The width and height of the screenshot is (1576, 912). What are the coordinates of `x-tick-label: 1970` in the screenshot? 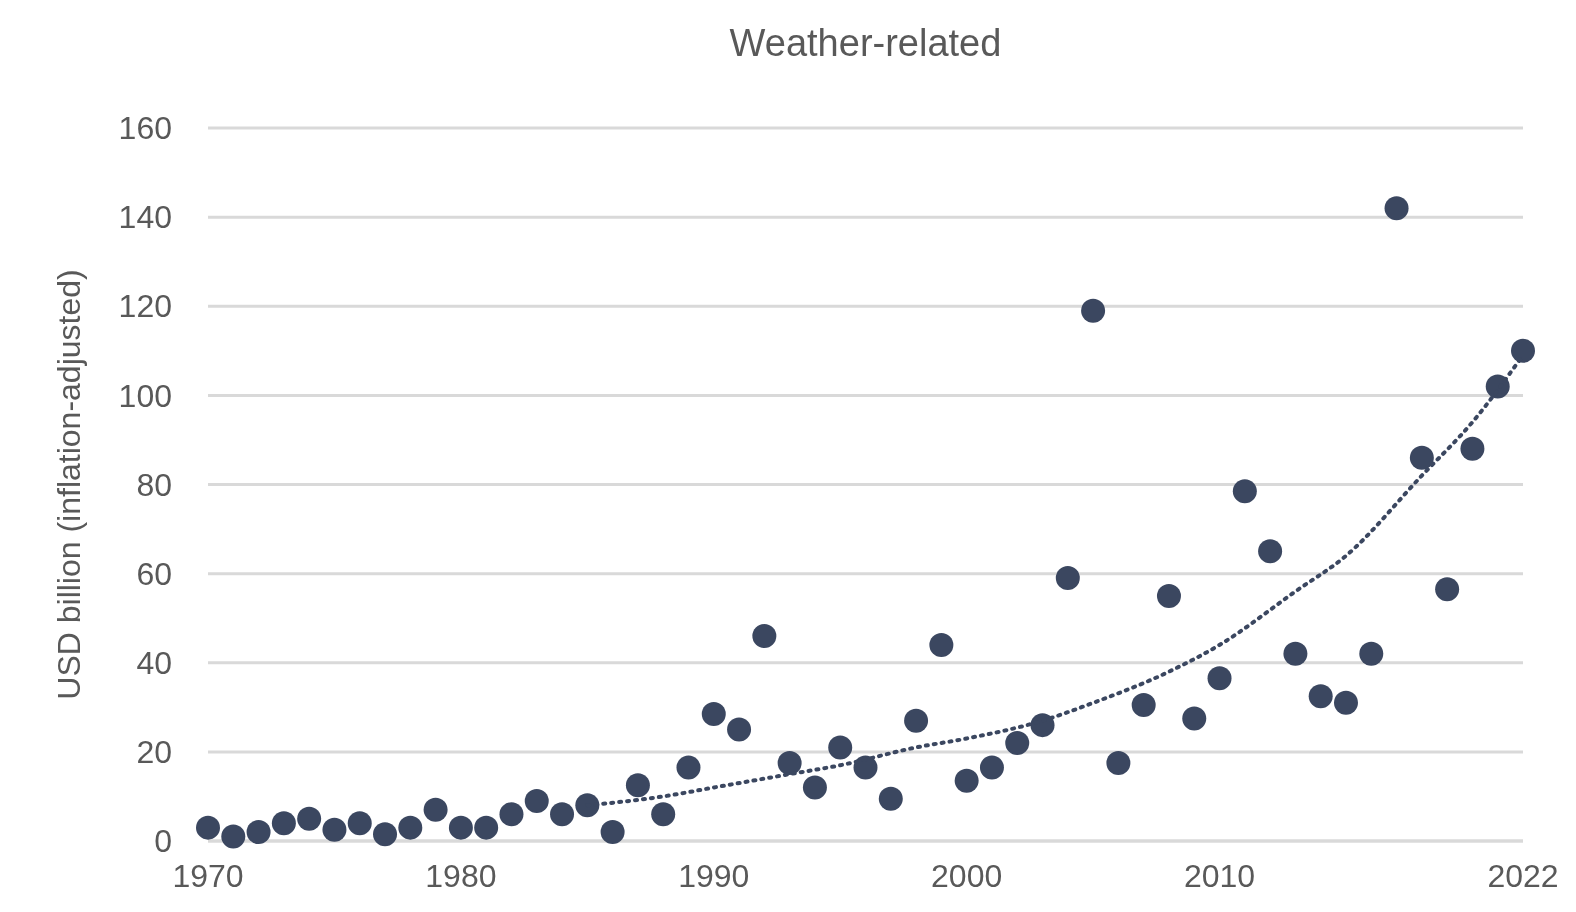 It's located at (208, 876).